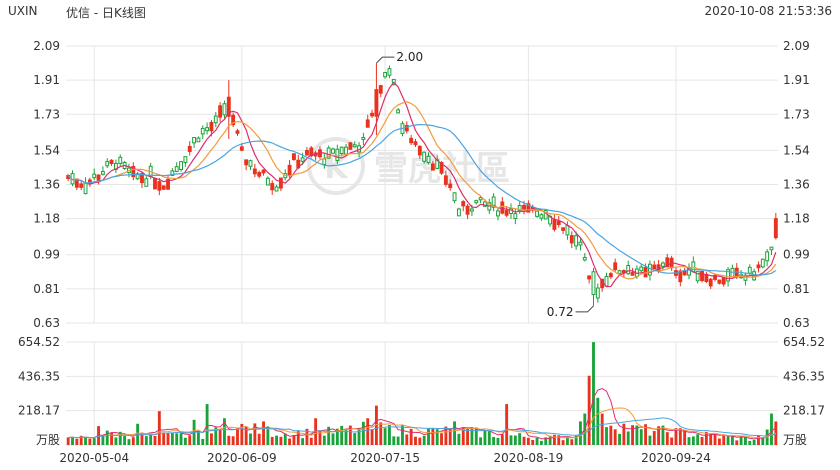 The image size is (840, 470). What do you see at coordinates (46, 46) in the screenshot?
I see `y-tick-label-left: 2.09` at bounding box center [46, 46].